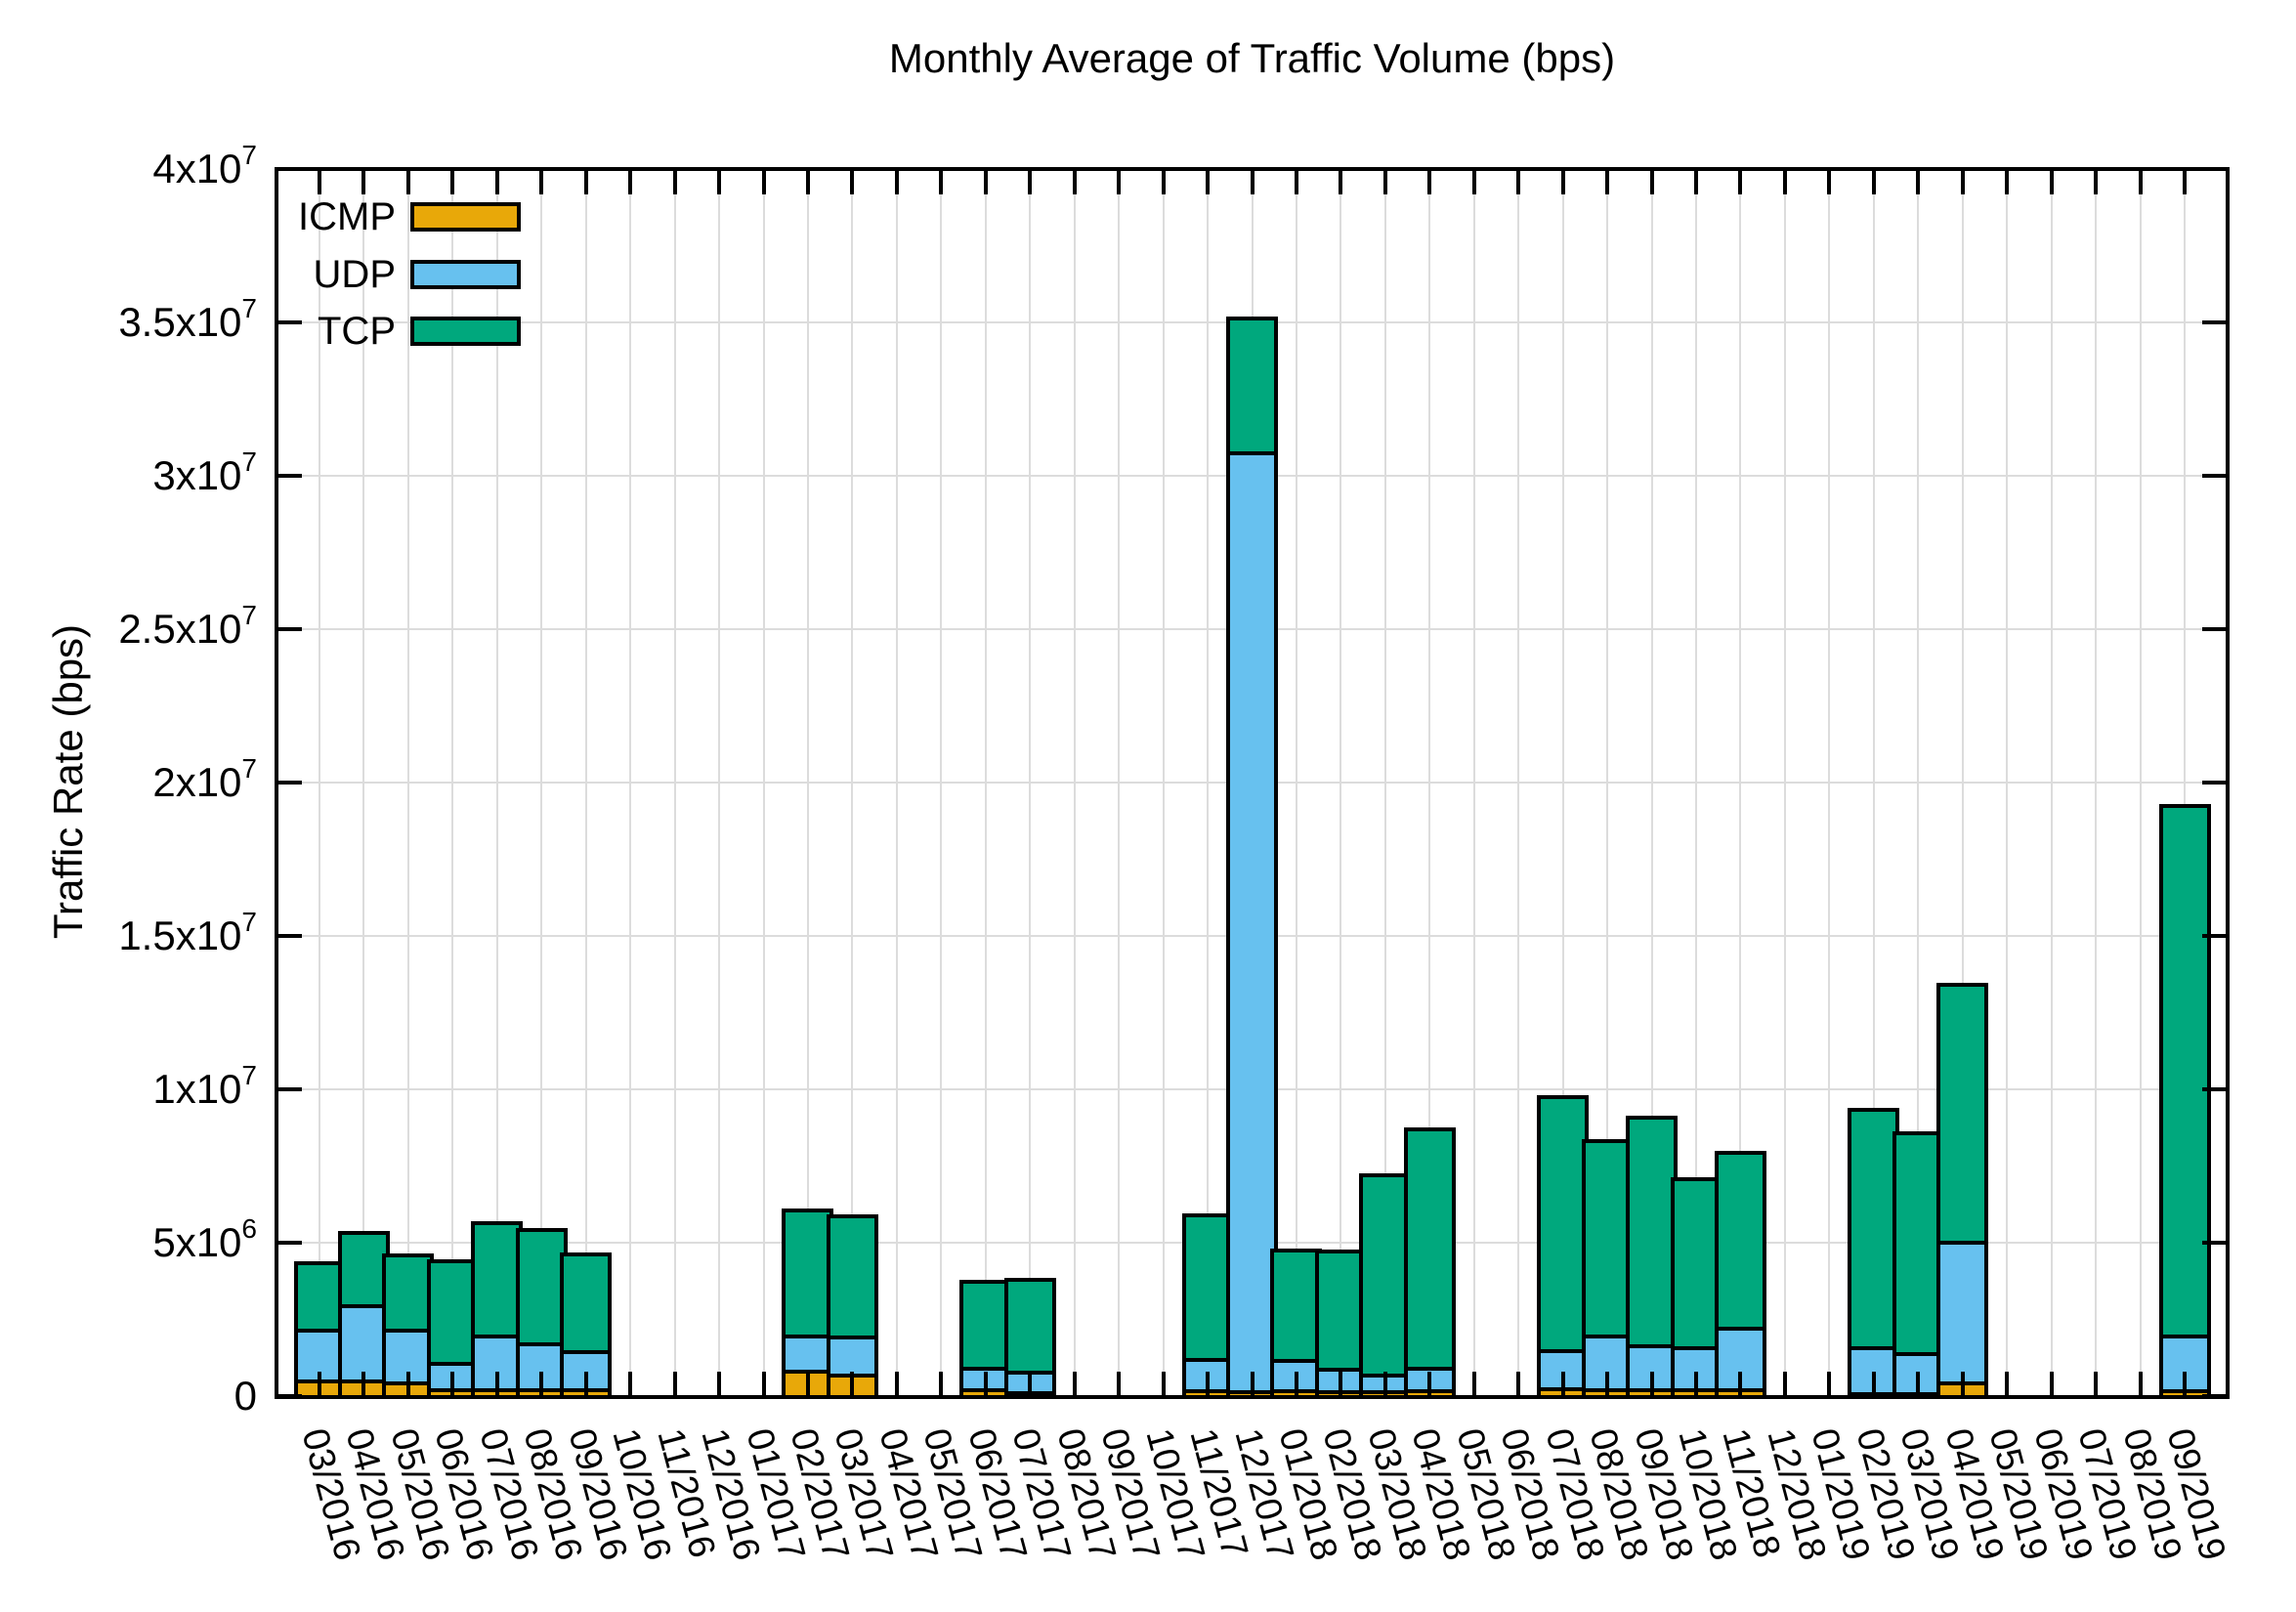 The image size is (2296, 1612). What do you see at coordinates (466, 217) in the screenshot?
I see `legend-swatch-icmp` at bounding box center [466, 217].